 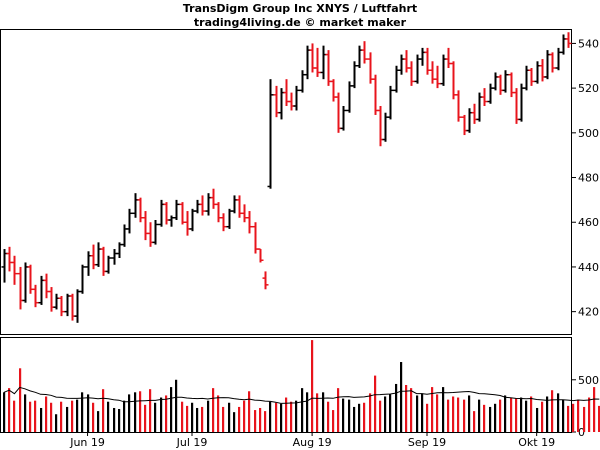 I want to click on date-tick-label: Aug 19, so click(x=312, y=442).